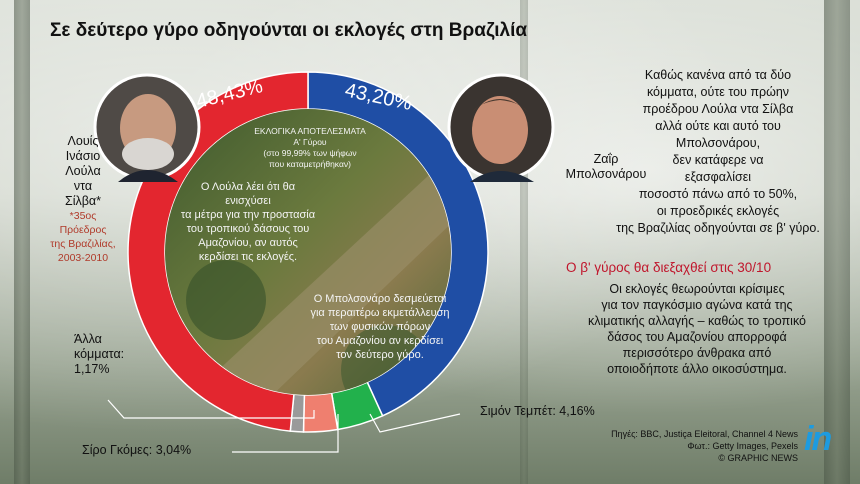 The height and width of the screenshot is (484, 860). I want to click on results-title: ΕΚΛΟΓΙΚΑ ΑΠΟΤΕΛΕΣΜΑΤΑ, so click(310, 131).